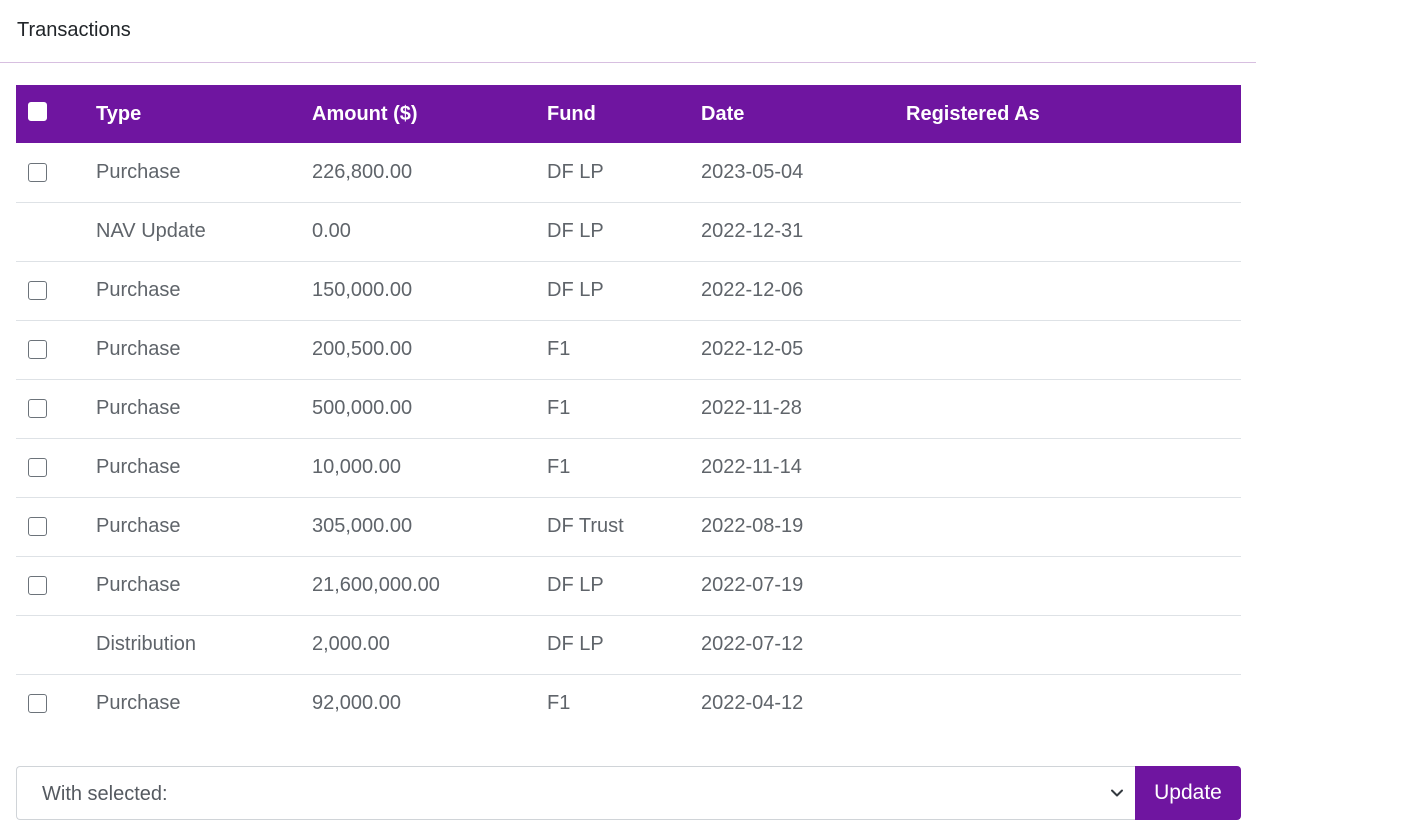  I want to click on column-header-registered-as: Registered As, so click(973, 113).